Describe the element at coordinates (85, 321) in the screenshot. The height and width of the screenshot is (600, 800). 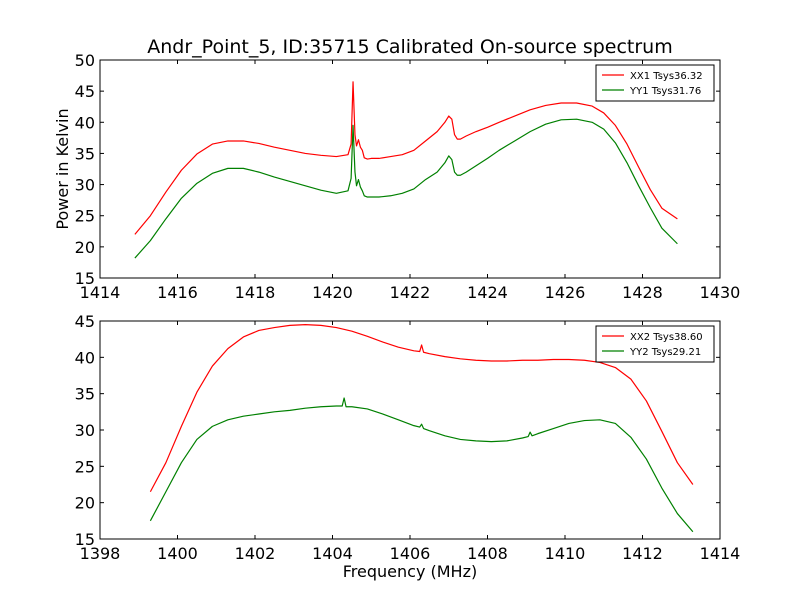
I see `panel2-y-tick-label: 45` at that location.